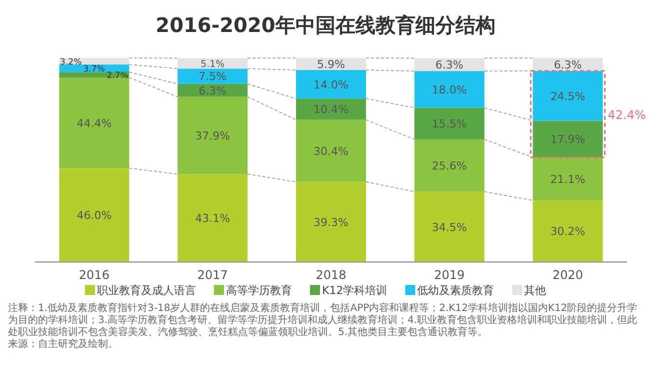 Image resolution: width=651 pixels, height=377 pixels. What do you see at coordinates (449, 275) in the screenshot?
I see `x-tick-label: 2019` at bounding box center [449, 275].